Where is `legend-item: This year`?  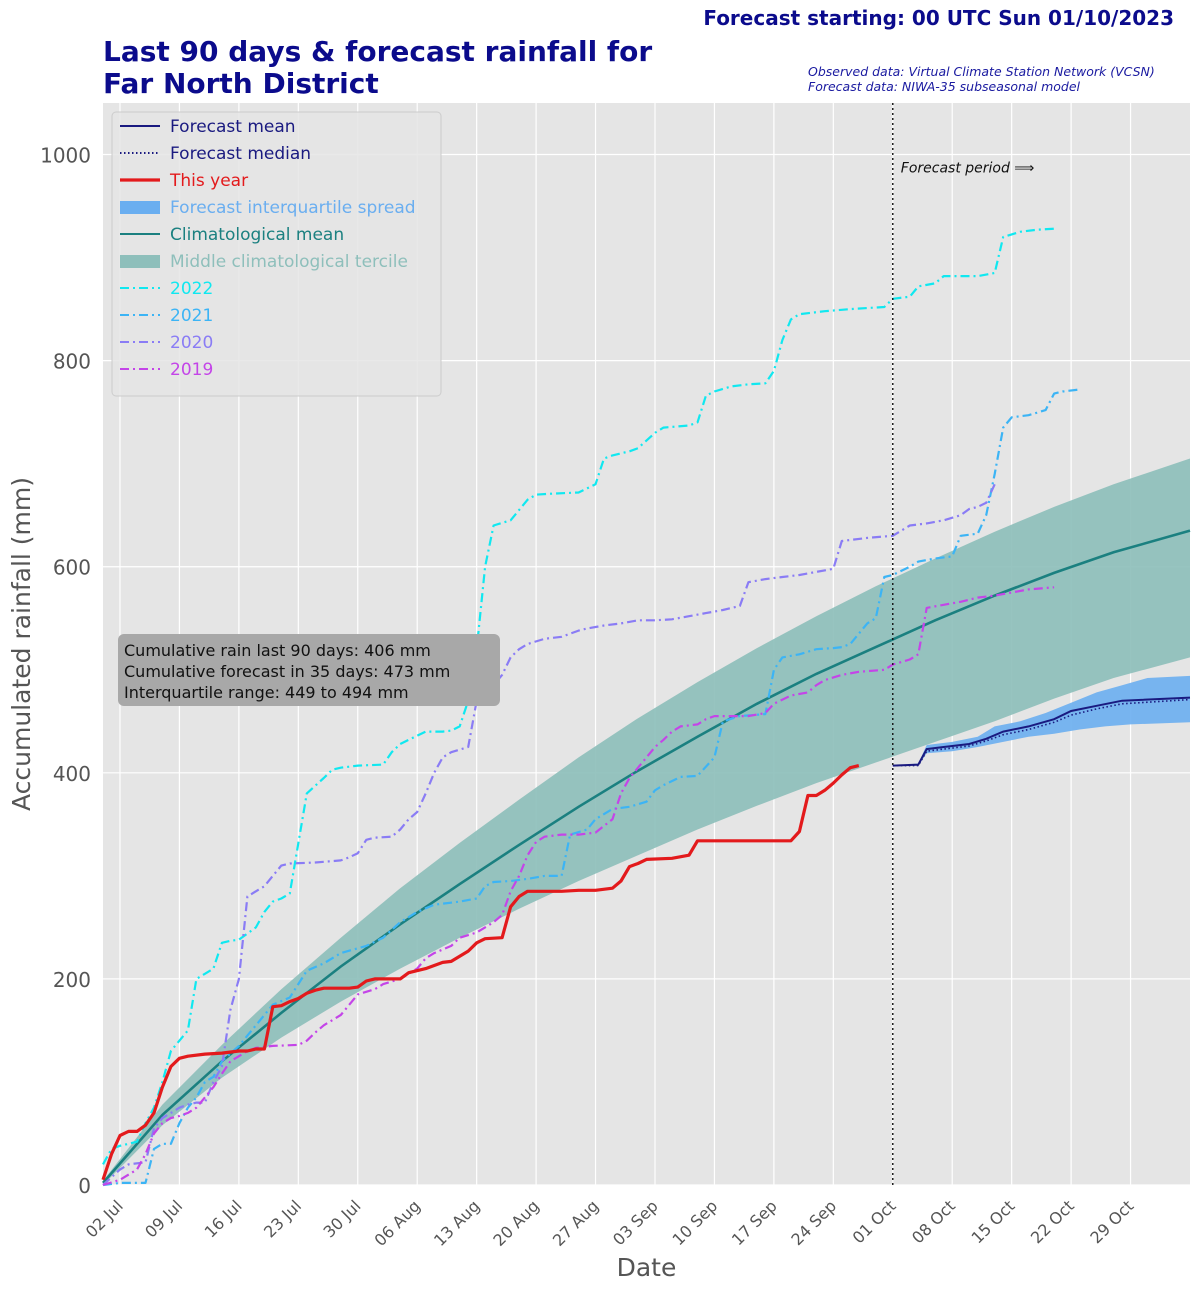 legend-item: This year is located at coordinates (184, 181).